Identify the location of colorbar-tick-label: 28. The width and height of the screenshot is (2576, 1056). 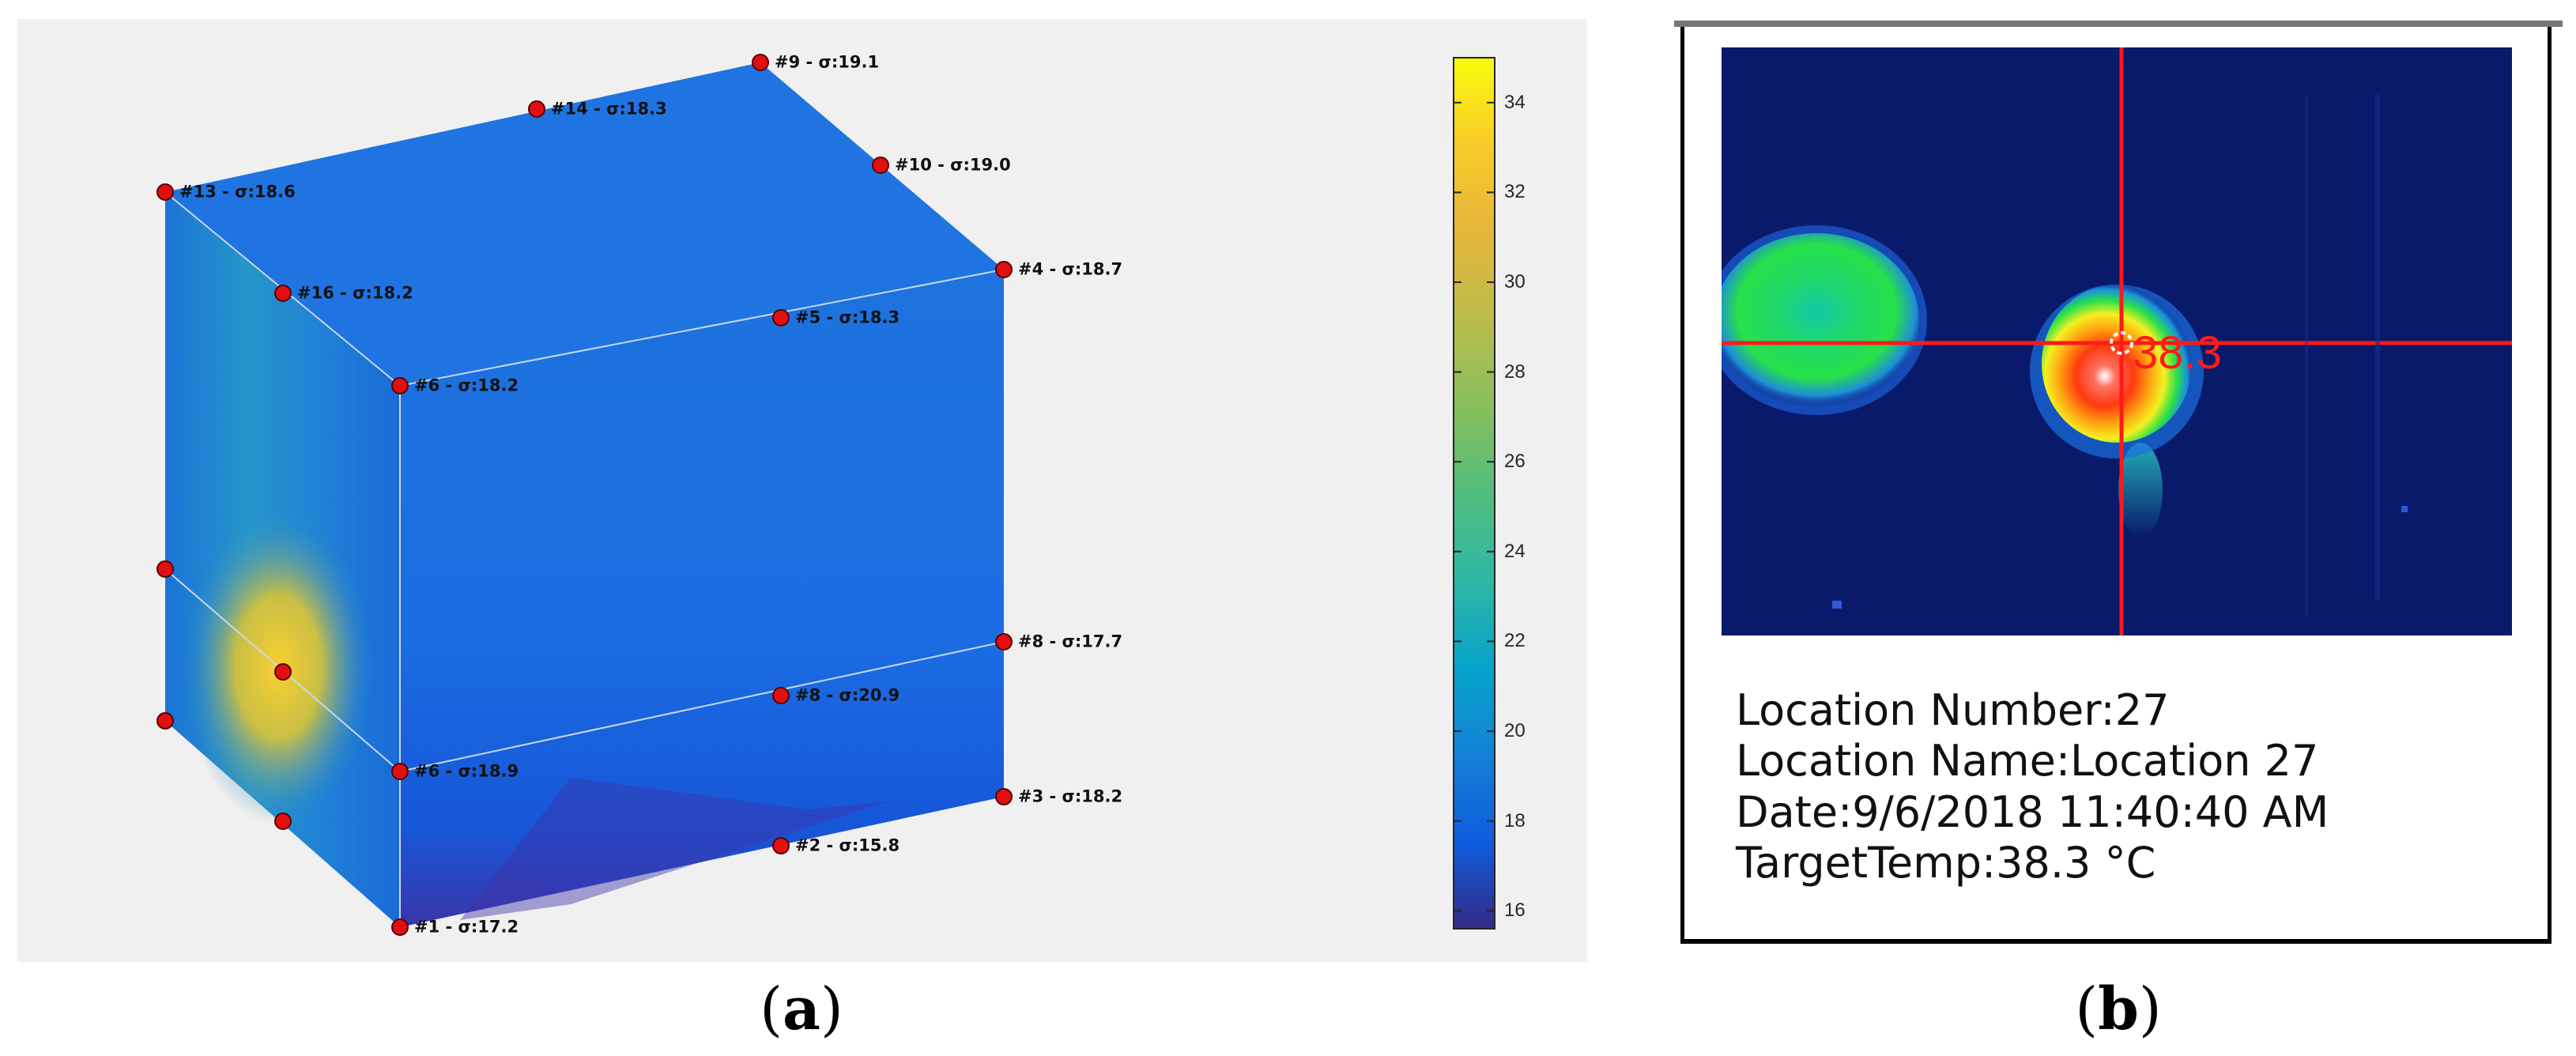
(1515, 371).